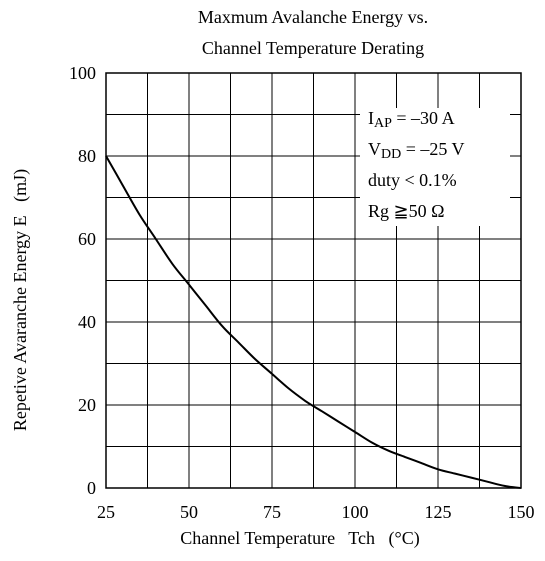 Image resolution: width=545 pixels, height=561 pixels. I want to click on y-tick-label: 40, so click(87, 322).